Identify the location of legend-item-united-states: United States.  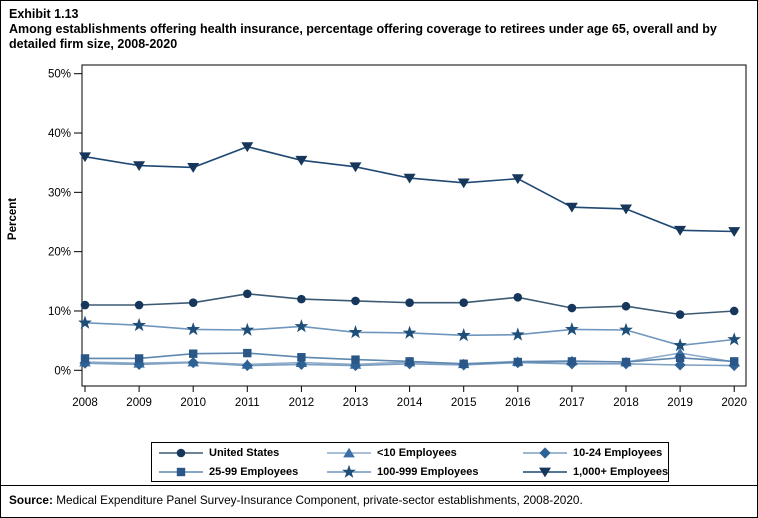
(242, 453).